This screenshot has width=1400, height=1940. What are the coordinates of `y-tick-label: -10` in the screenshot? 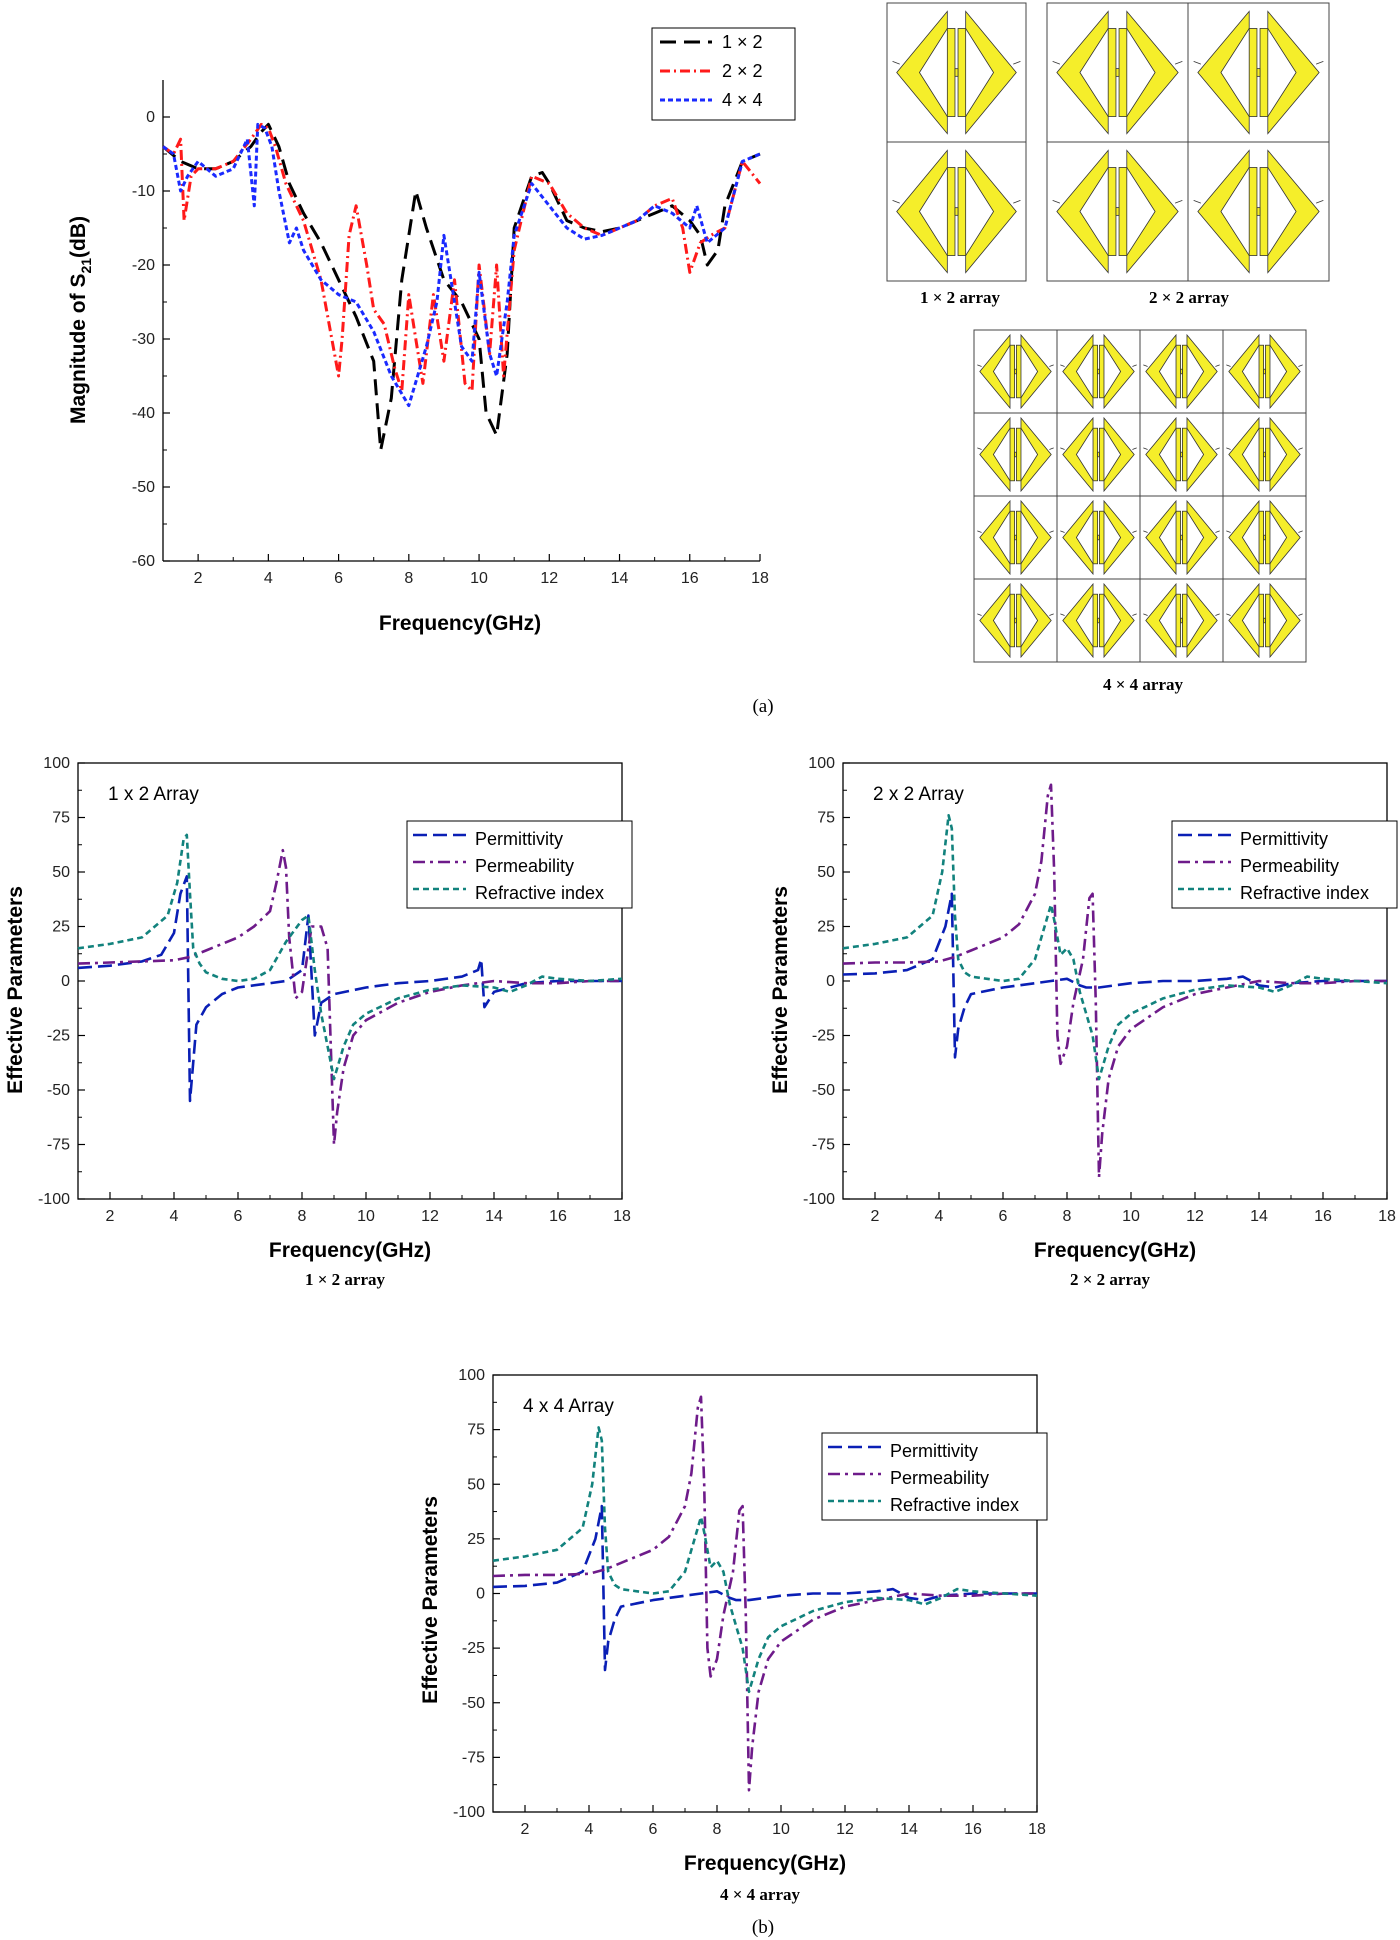 It's located at (143, 191).